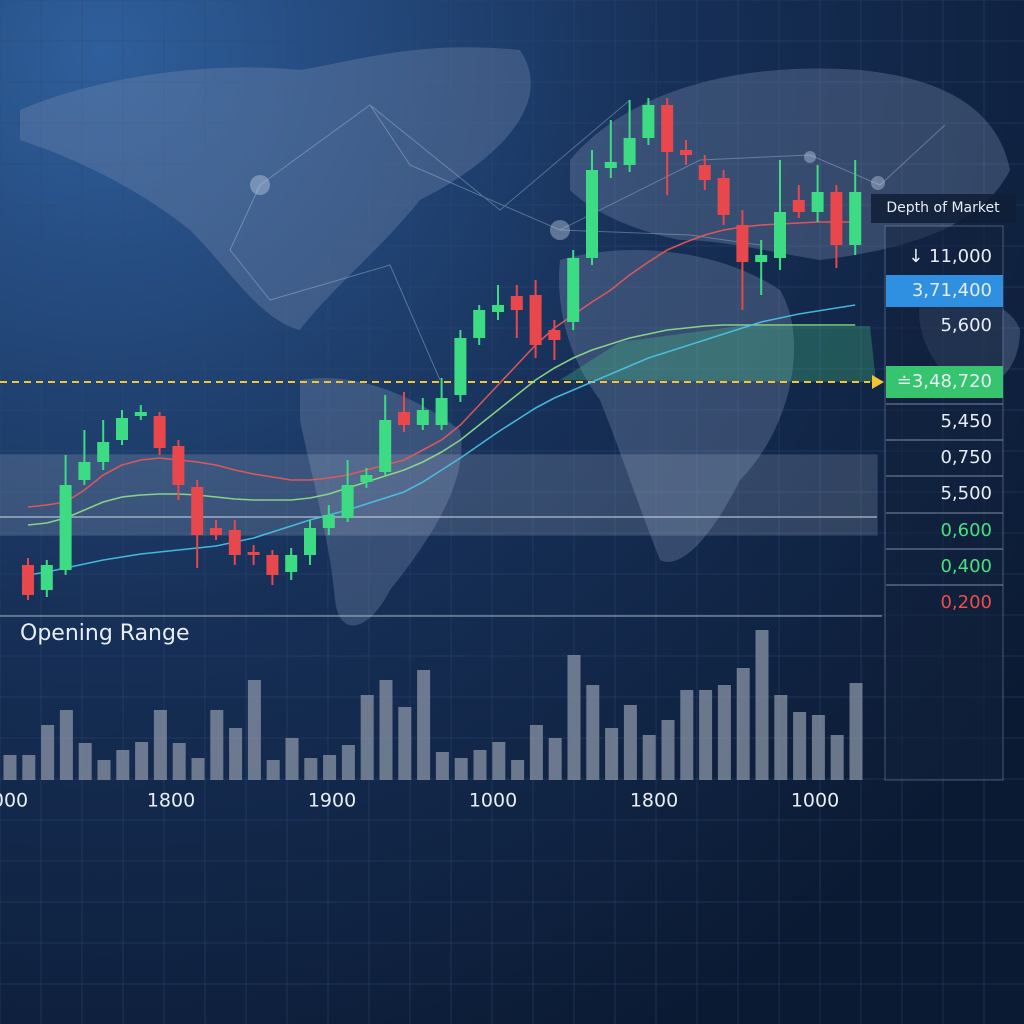  I want to click on dom-row: ≐3,48,720, so click(944, 381).